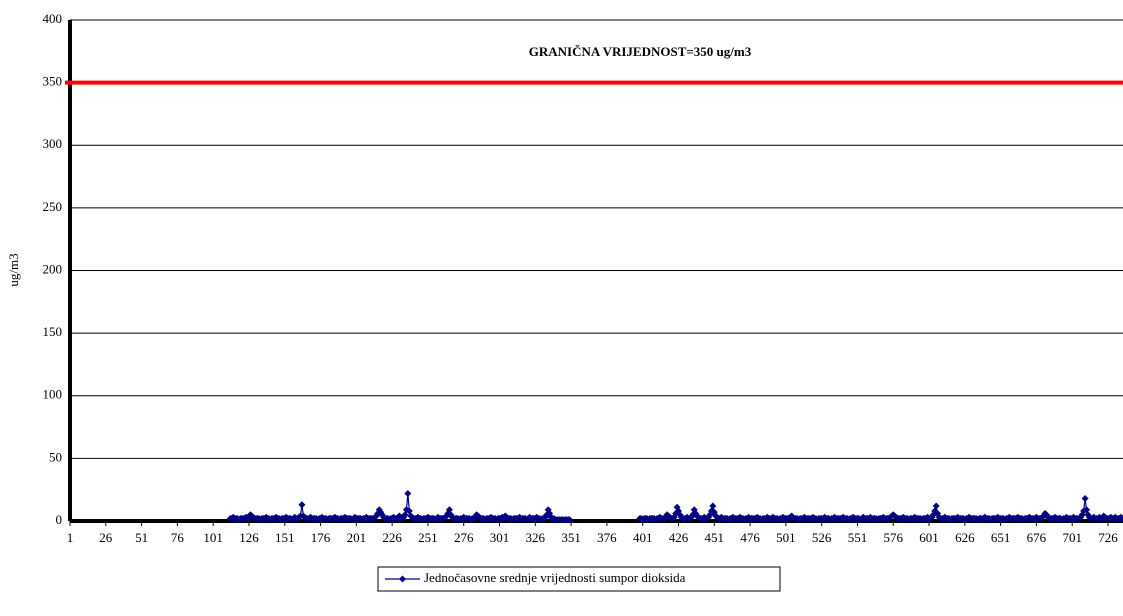  What do you see at coordinates (822, 537) in the screenshot?
I see `x-tick-label: 526` at bounding box center [822, 537].